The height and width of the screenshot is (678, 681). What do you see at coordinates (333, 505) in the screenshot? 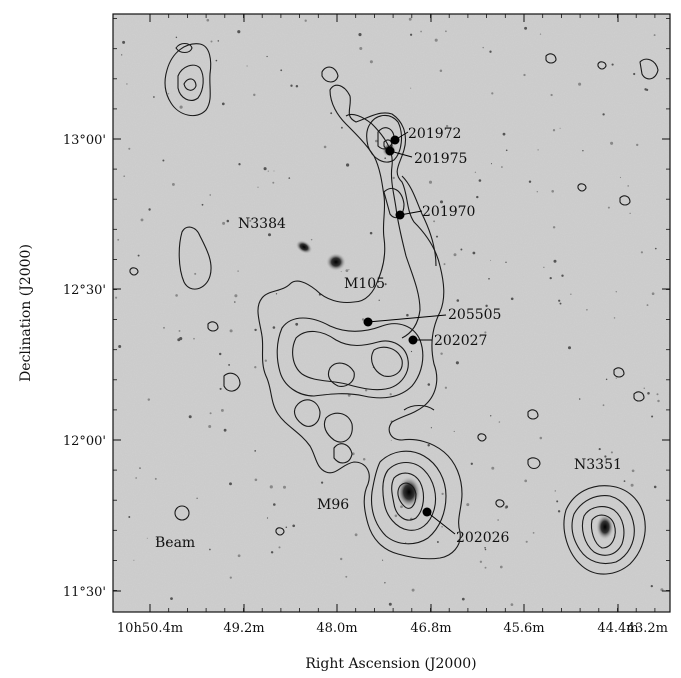
I see `galaxy-label-m96: M96` at bounding box center [333, 505].